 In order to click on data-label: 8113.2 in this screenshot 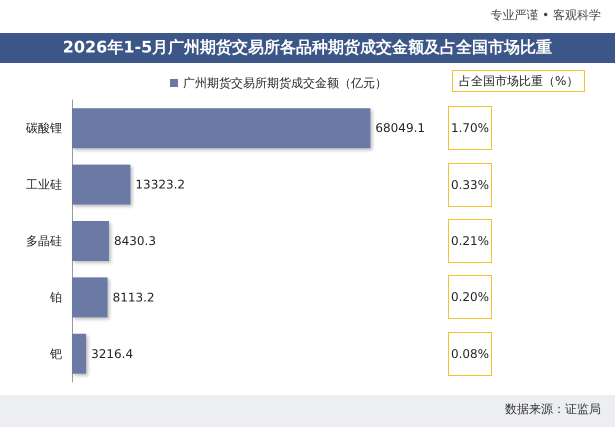, I will do `click(133, 297)`.